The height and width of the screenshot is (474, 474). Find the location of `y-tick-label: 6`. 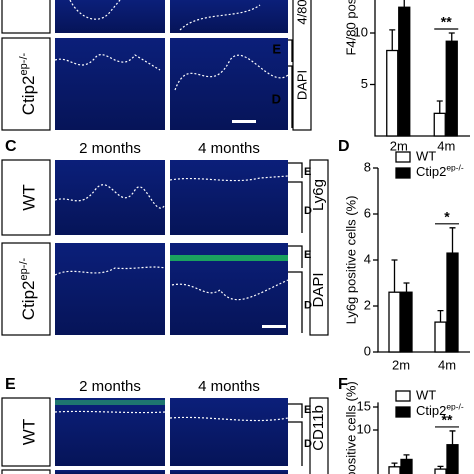

y-tick-label: 6 is located at coordinates (367, 212).